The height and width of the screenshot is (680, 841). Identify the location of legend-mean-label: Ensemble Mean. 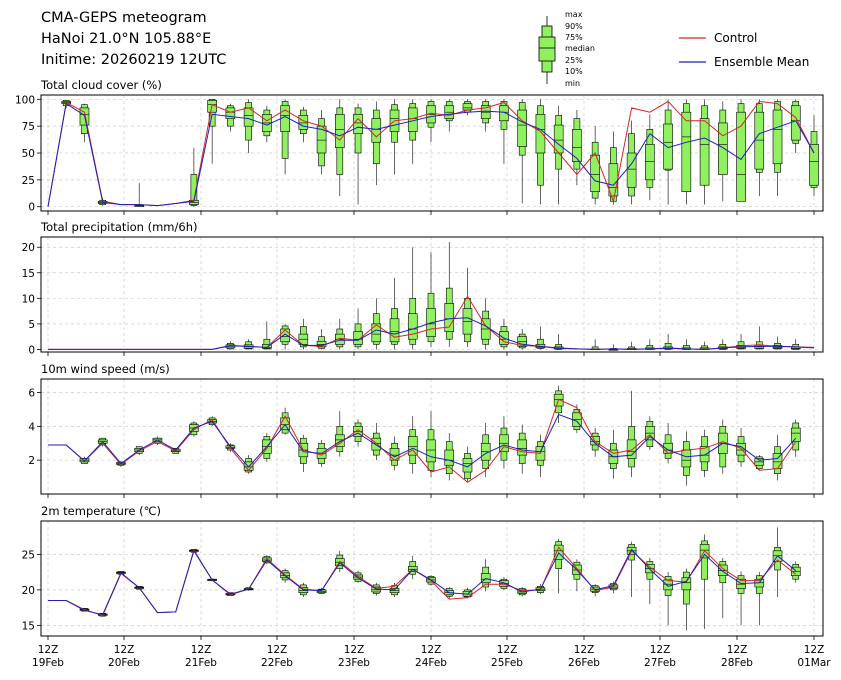
(761, 62).